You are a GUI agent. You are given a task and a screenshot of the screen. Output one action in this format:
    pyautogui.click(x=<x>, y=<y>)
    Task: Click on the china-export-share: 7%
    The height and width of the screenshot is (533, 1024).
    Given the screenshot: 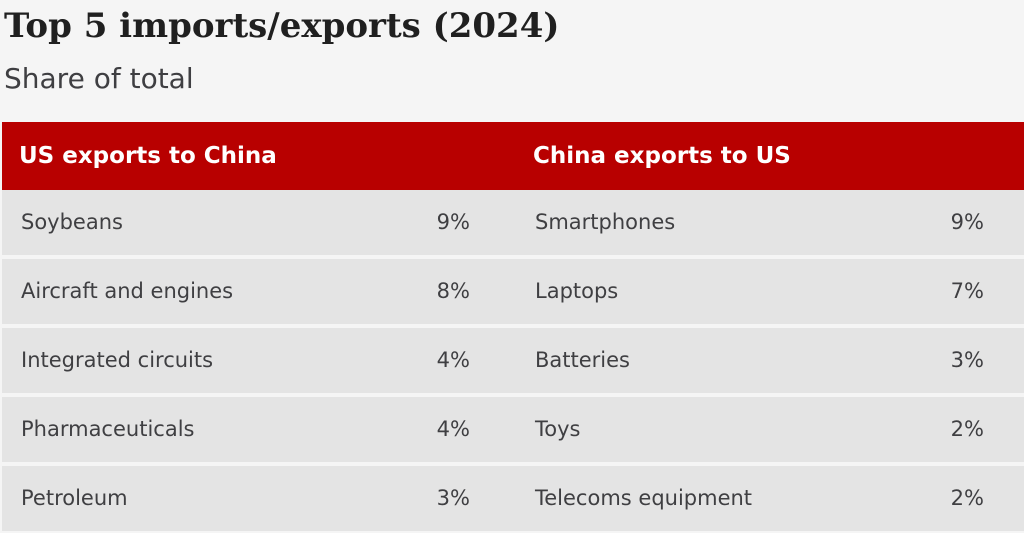 What is the action you would take?
    pyautogui.click(x=967, y=291)
    